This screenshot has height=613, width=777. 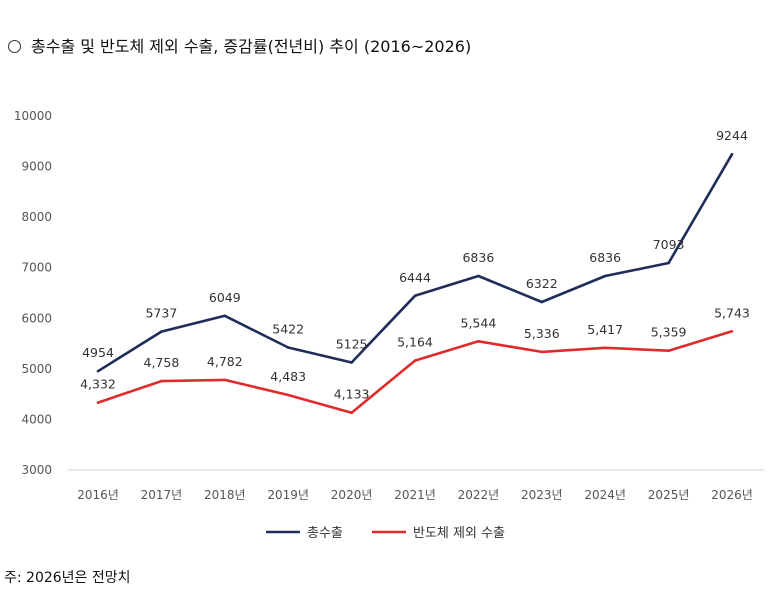 I want to click on data-label: 6049, so click(x=225, y=297).